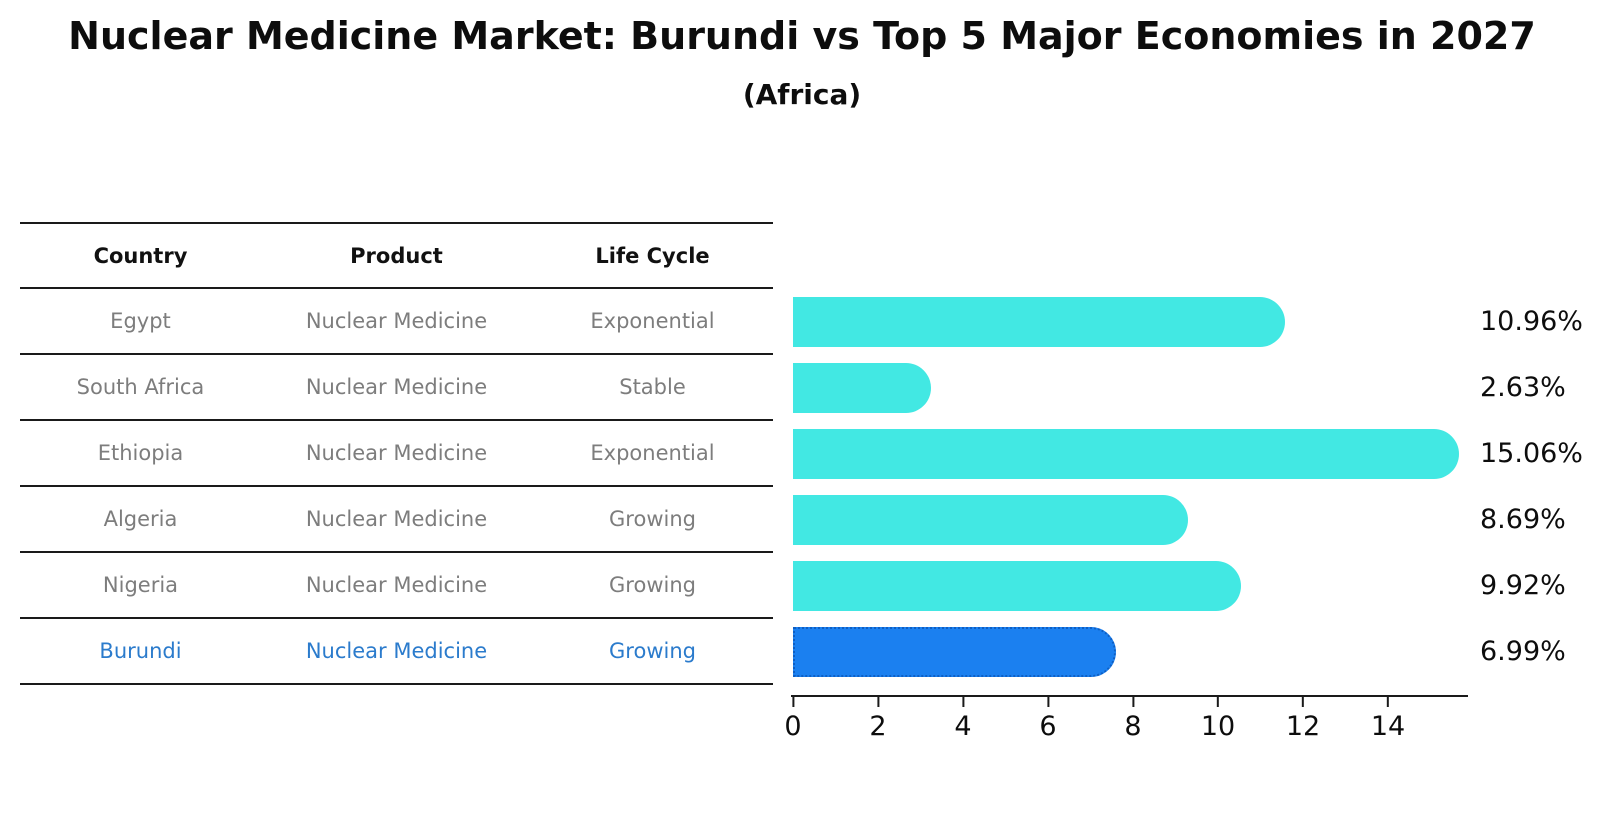 The height and width of the screenshot is (823, 1604). Describe the element at coordinates (1218, 726) in the screenshot. I see `tick-label: 10` at that location.